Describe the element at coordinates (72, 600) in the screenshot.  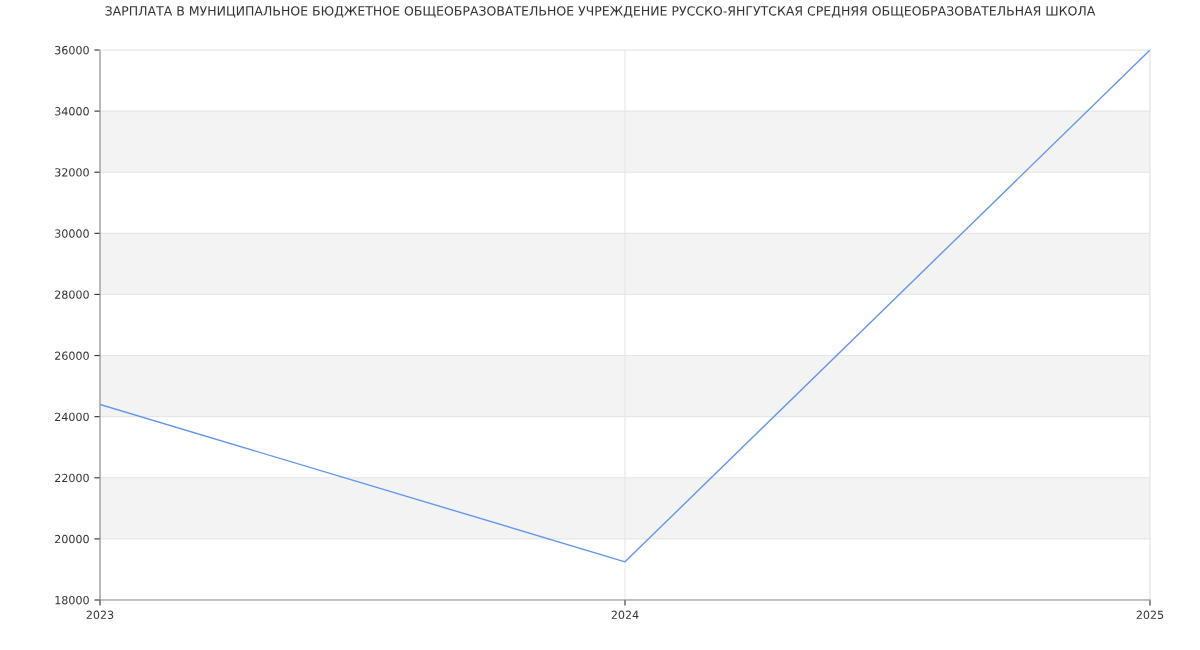
I see `y-tick-label: 18000` at that location.